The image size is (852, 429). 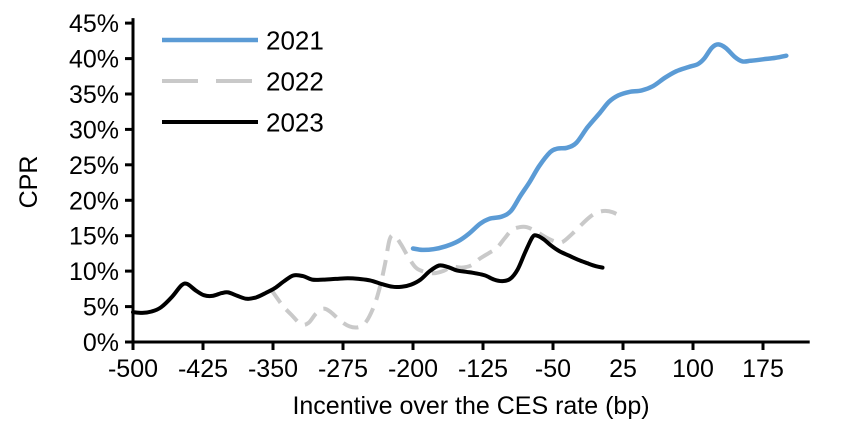 I want to click on y-tick-label: 45%, so click(x=94, y=24).